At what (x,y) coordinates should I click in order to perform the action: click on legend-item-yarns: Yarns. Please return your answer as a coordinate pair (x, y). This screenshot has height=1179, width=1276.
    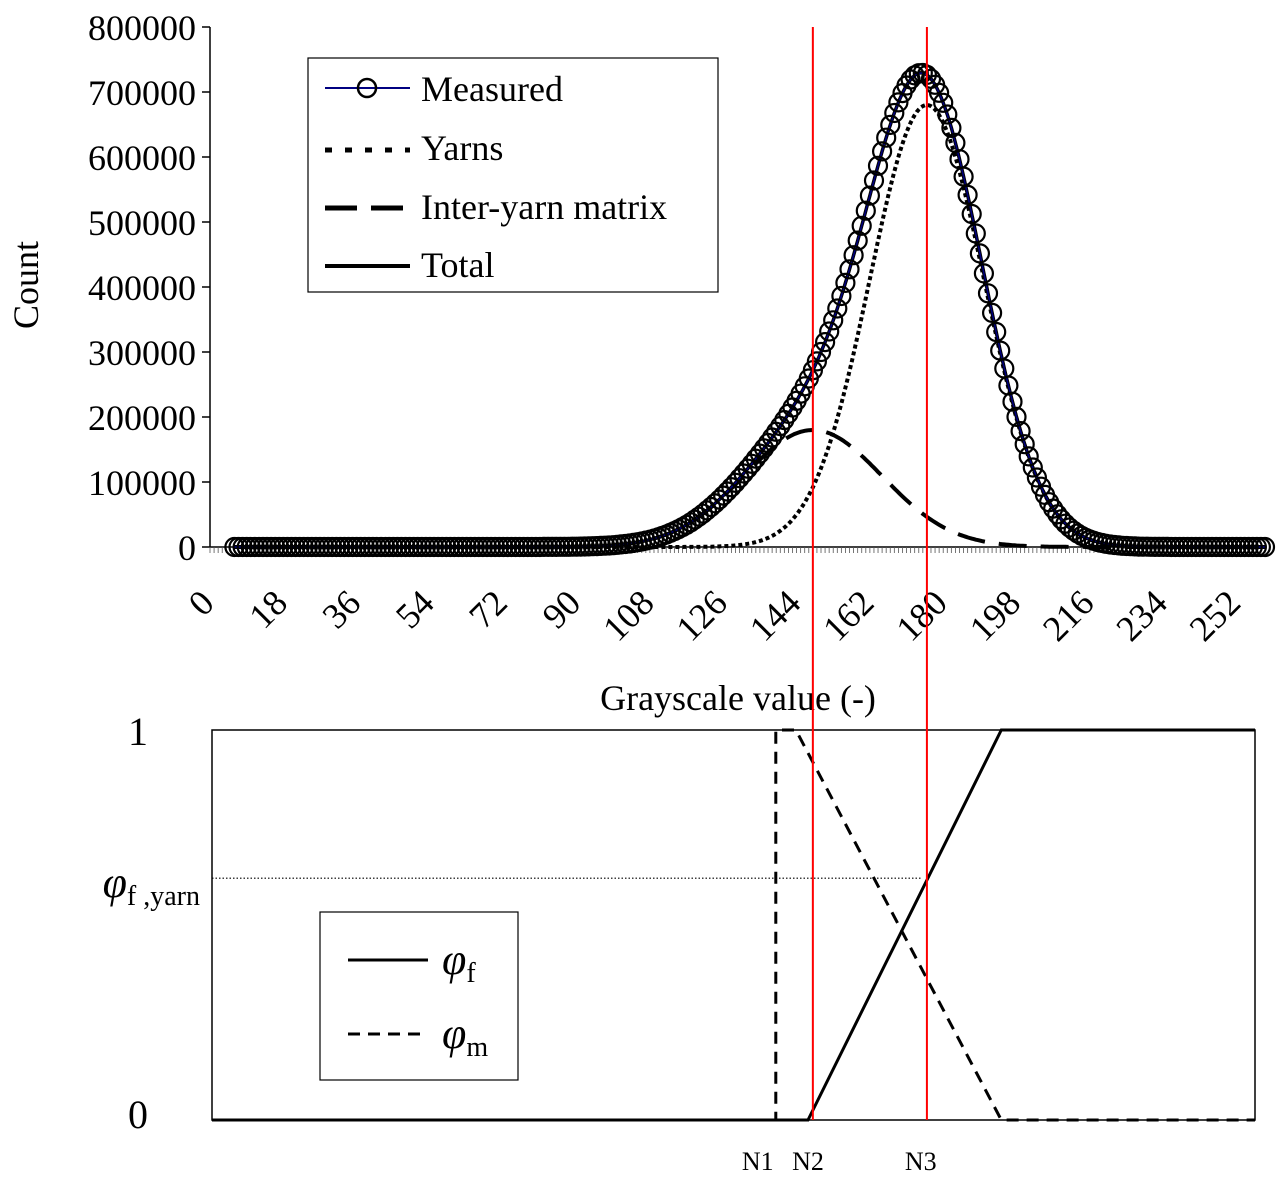
    Looking at the image, I should click on (414, 148).